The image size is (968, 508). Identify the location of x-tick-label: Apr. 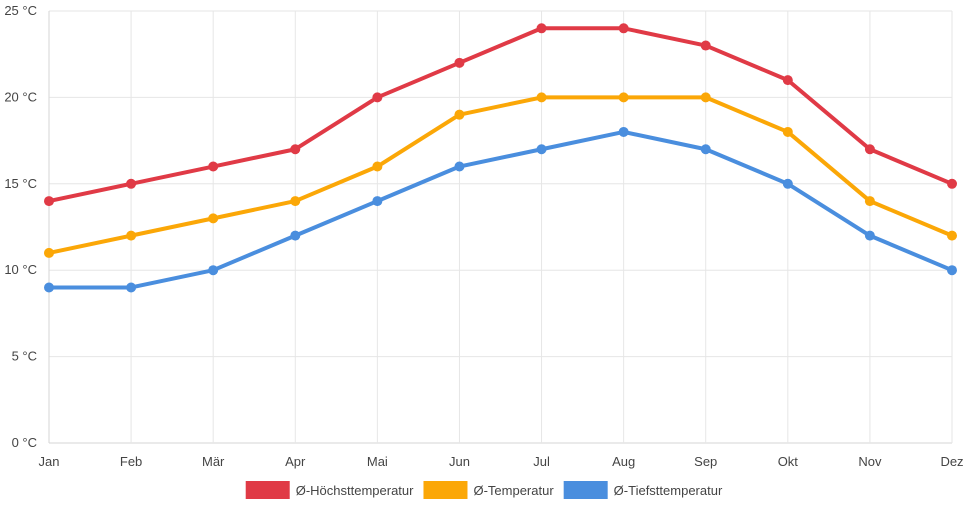
(295, 461).